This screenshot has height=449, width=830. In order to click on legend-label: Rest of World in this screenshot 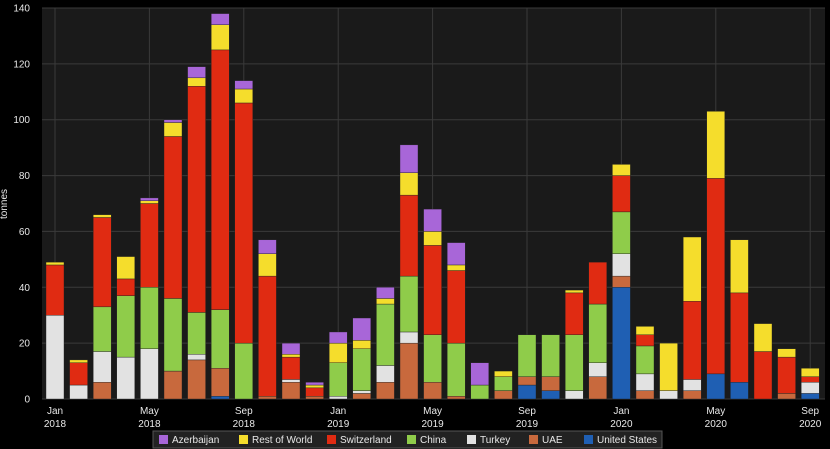, I will do `click(282, 440)`.